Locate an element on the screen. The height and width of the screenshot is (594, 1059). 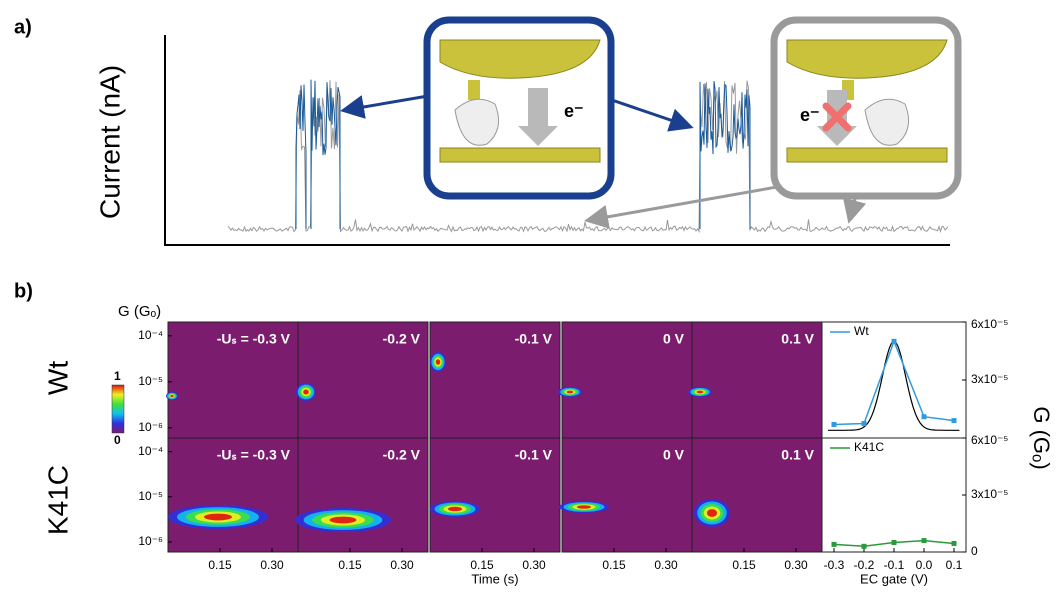
x-axis-label: EC gate (V) is located at coordinates (894, 578).